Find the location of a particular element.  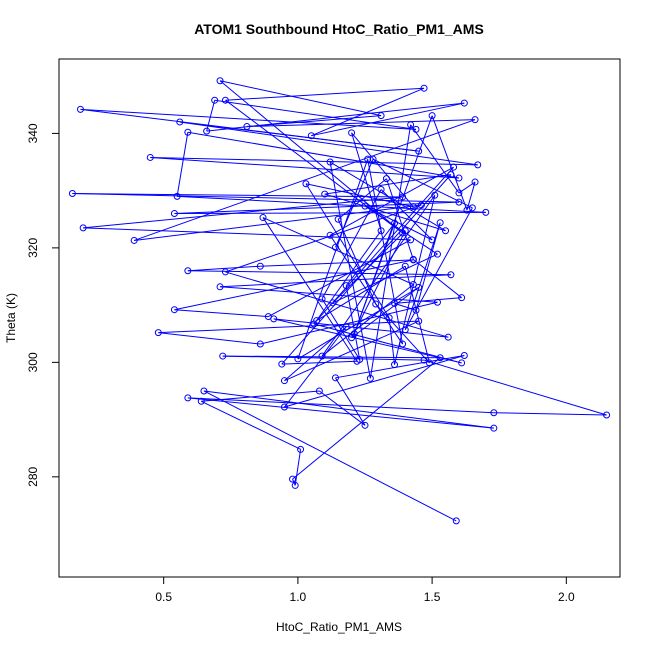

y-tick-label: 300 is located at coordinates (33, 362).